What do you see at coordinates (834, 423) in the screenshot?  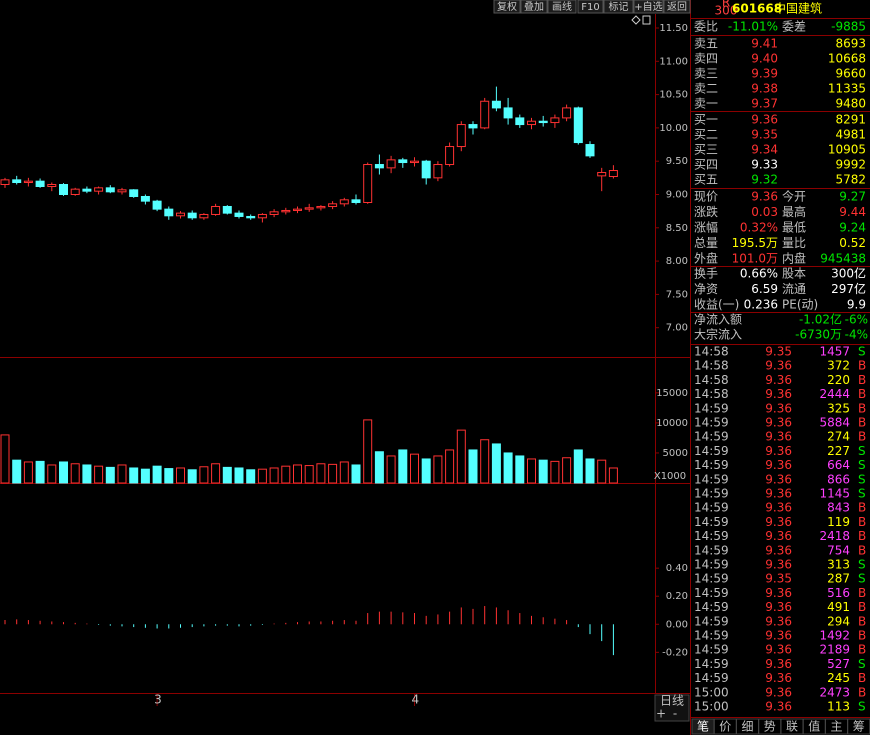 I see `trade-volume: 5884` at bounding box center [834, 423].